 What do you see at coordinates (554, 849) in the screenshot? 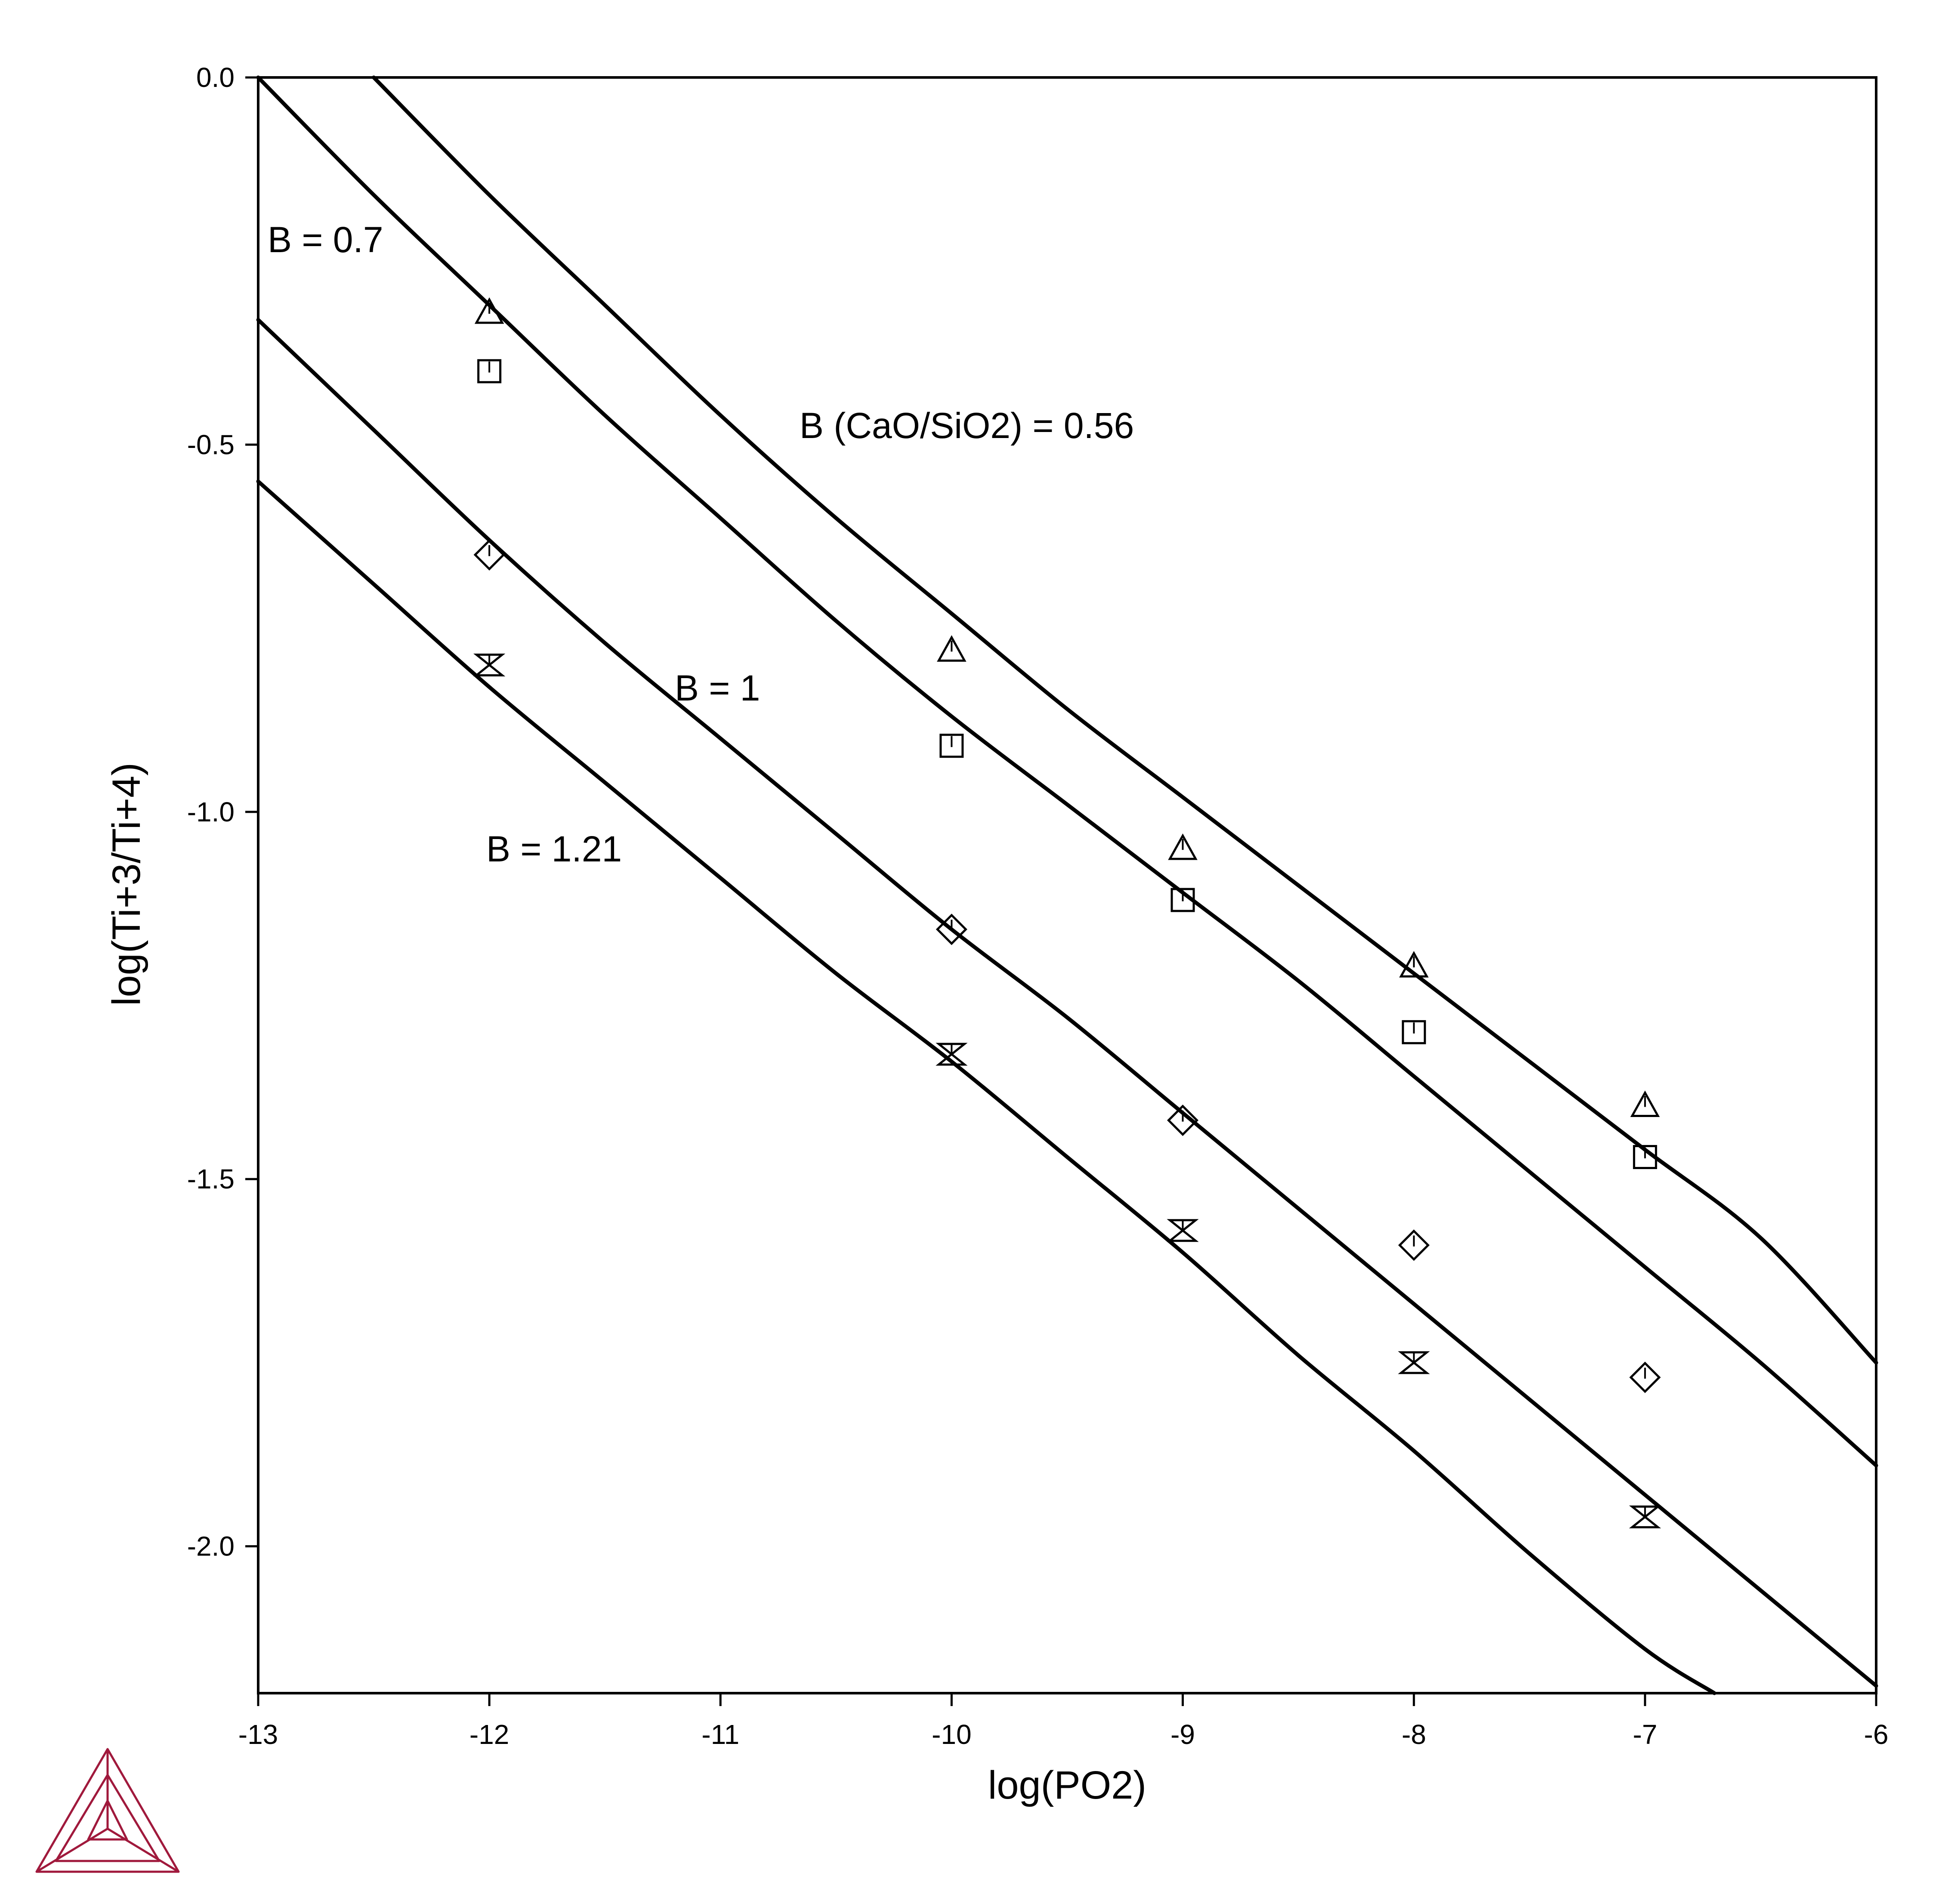
I see `curve-label-b-121: B = 1.21` at bounding box center [554, 849].